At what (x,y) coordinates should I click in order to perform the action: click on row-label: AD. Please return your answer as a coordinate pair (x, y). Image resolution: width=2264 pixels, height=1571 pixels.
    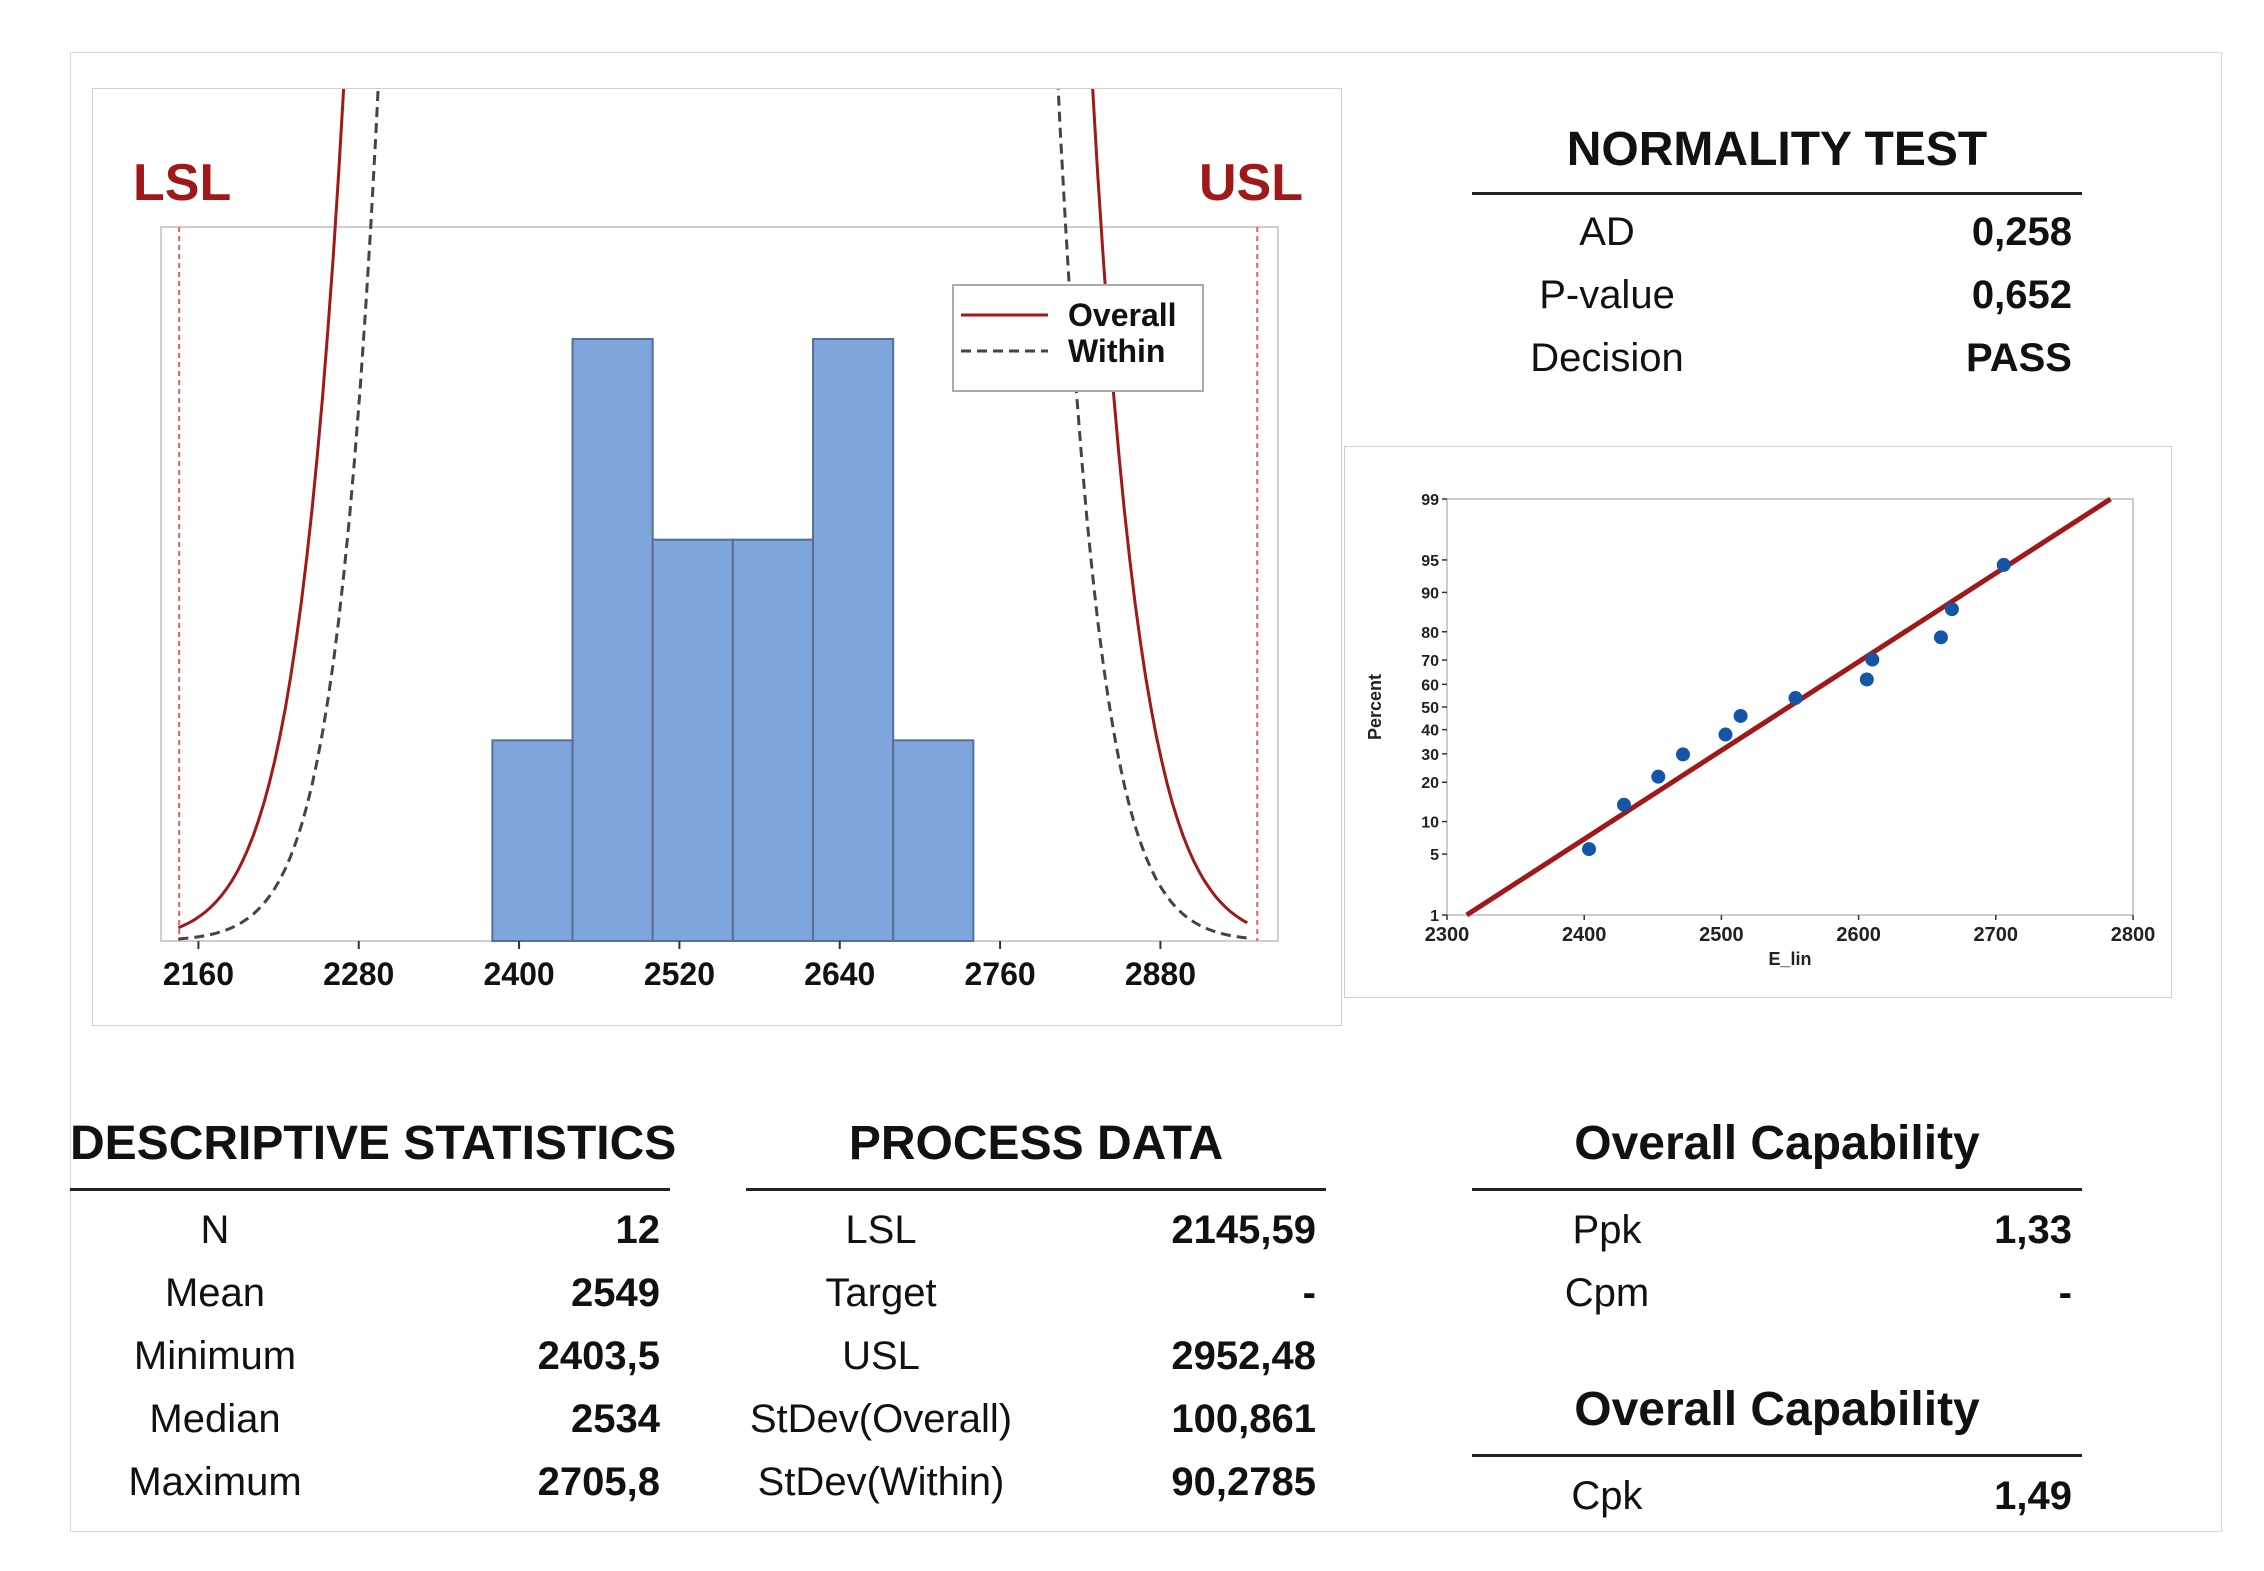
    Looking at the image, I should click on (1607, 232).